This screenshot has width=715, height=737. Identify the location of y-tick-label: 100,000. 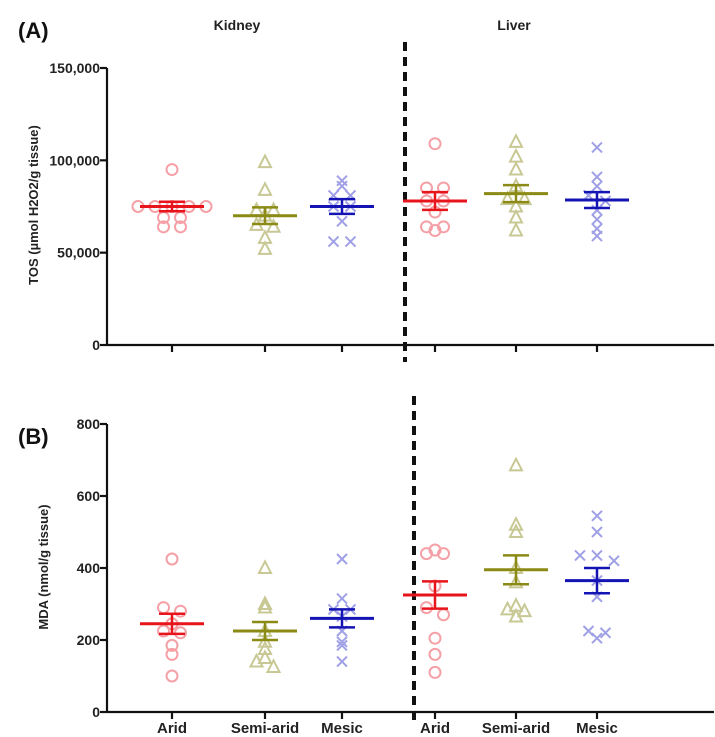
(74, 160).